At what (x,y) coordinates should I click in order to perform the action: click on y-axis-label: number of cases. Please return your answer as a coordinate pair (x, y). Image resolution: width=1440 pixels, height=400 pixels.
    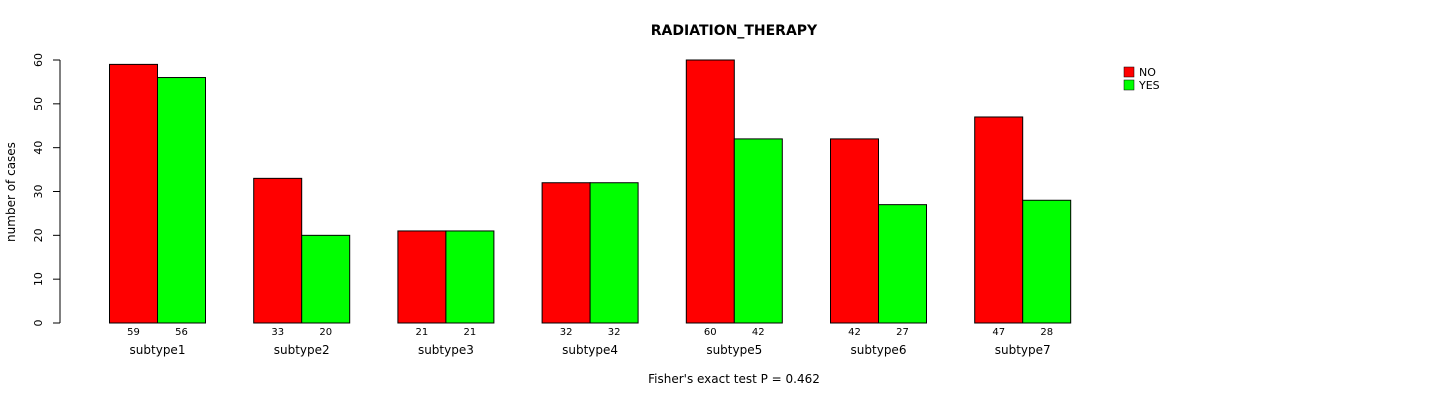
    Looking at the image, I should click on (11, 192).